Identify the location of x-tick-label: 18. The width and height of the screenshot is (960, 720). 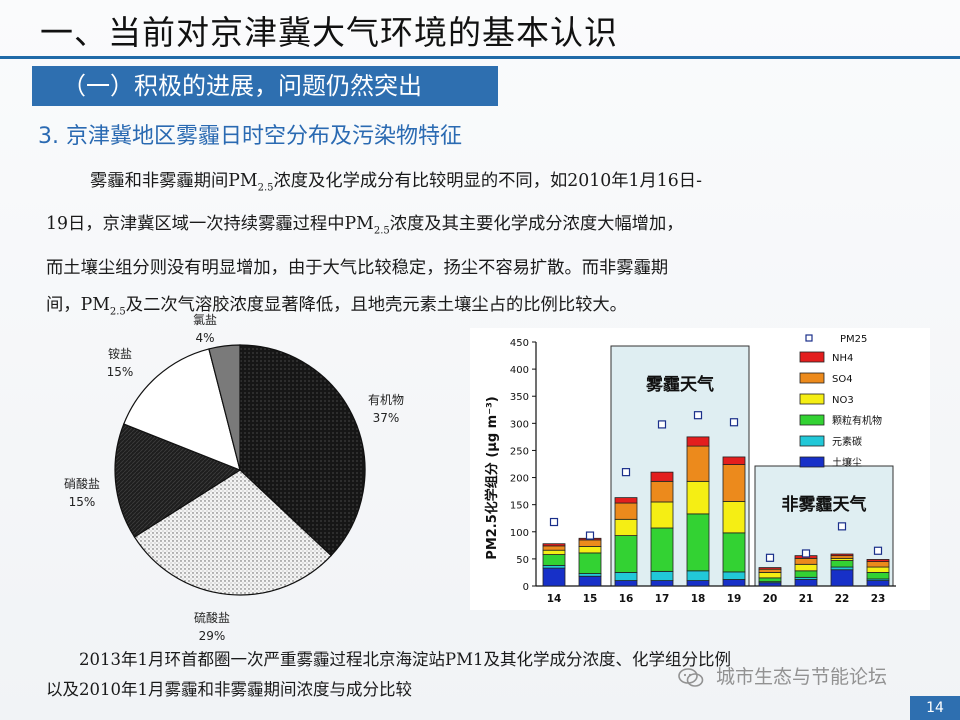
(698, 599).